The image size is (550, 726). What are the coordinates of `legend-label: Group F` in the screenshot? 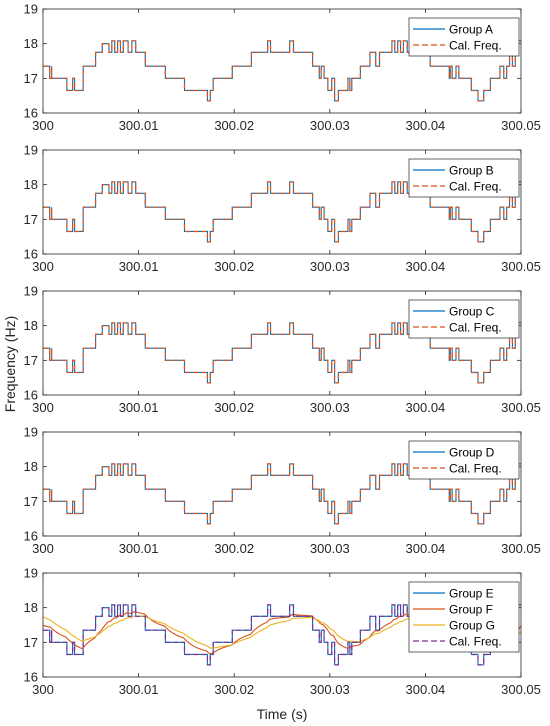 It's located at (471, 610).